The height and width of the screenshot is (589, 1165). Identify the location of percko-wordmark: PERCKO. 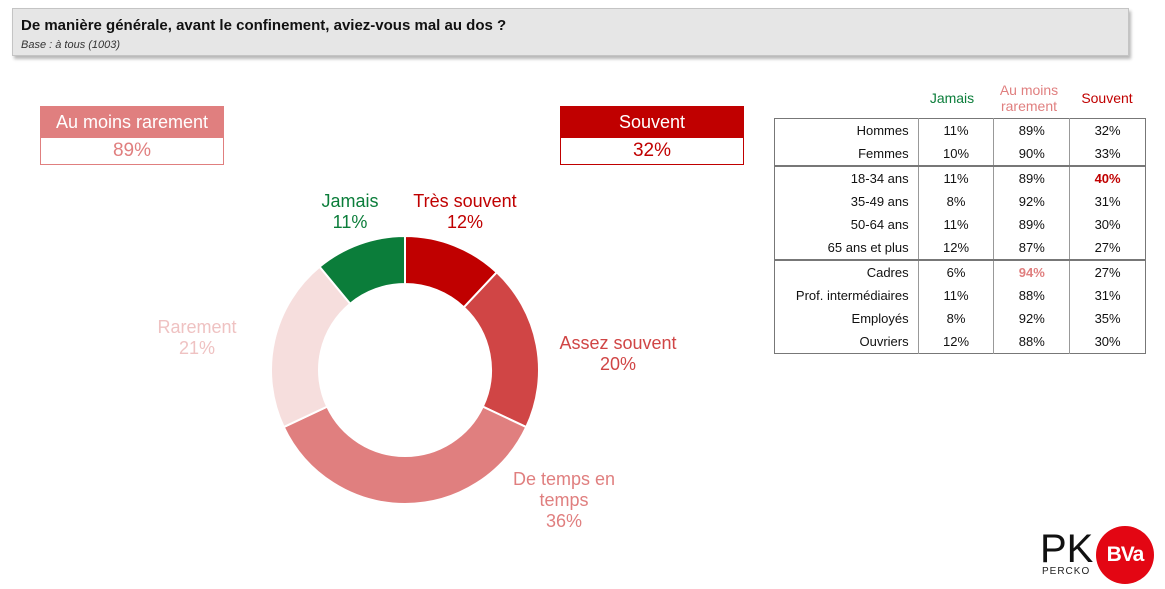
(1066, 571).